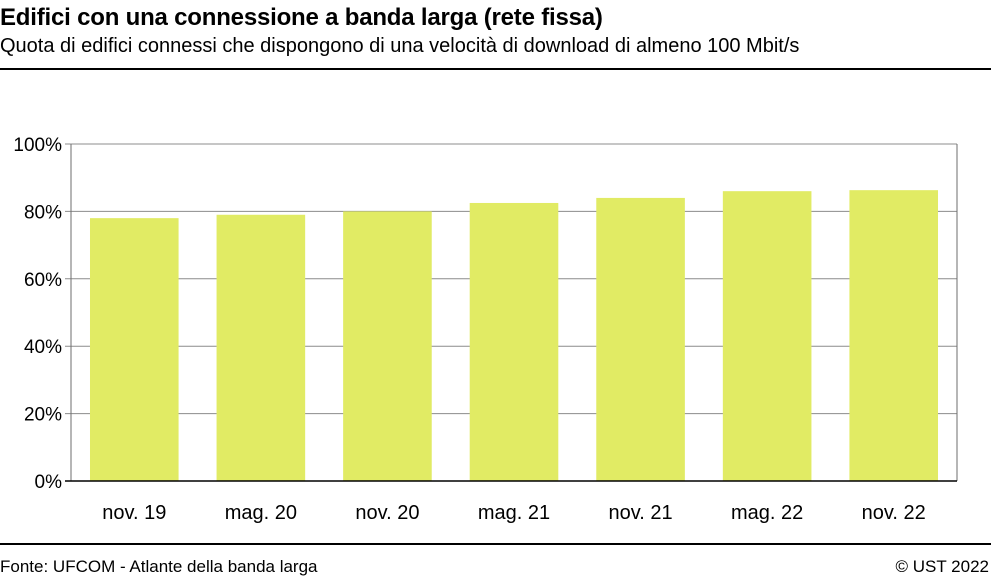 This screenshot has height=580, width=991. I want to click on bottom-divider, so click(495, 544).